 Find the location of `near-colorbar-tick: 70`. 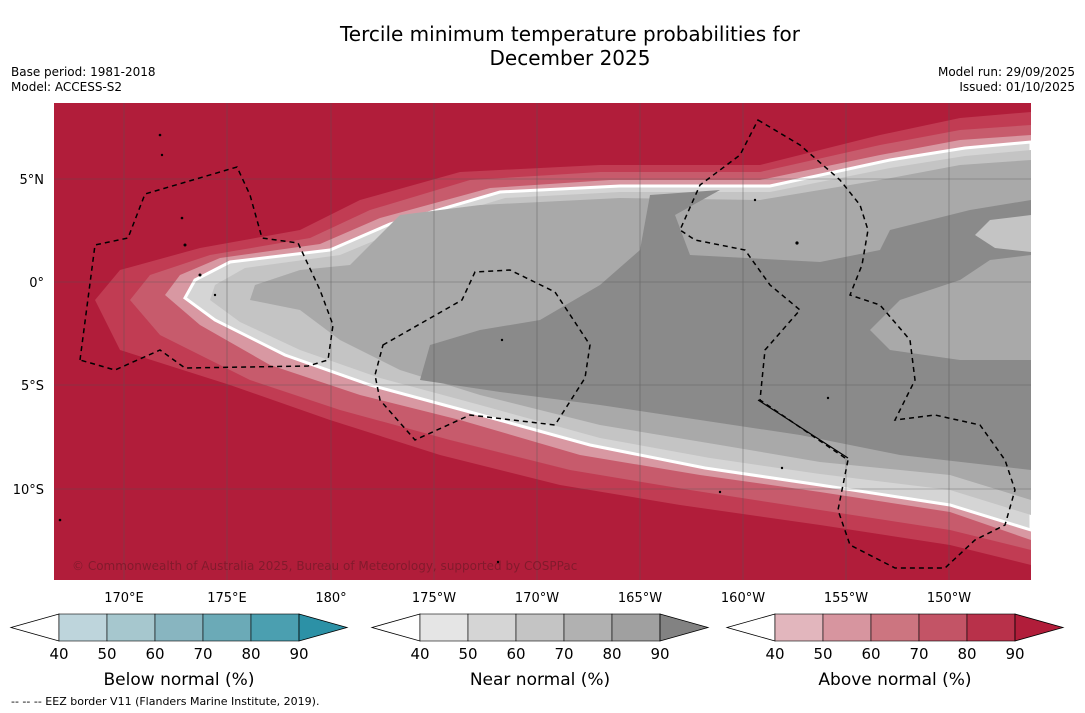

near-colorbar-tick: 70 is located at coordinates (563, 654).